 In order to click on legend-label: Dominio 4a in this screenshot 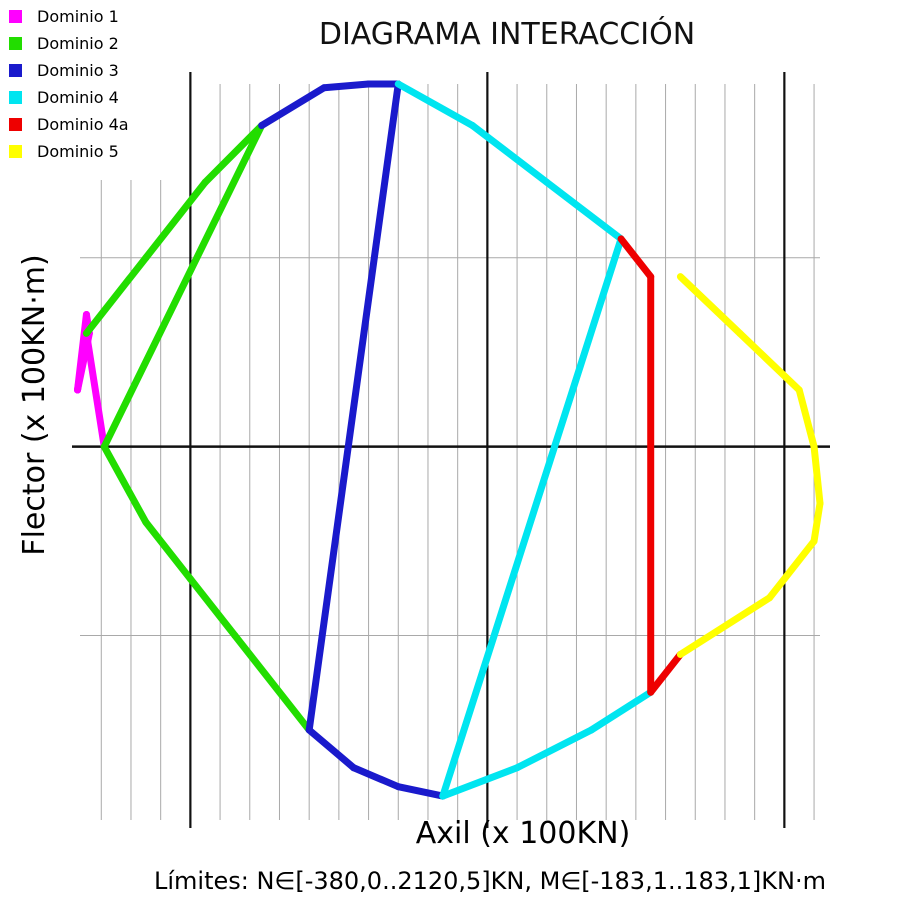, I will do `click(83, 124)`.